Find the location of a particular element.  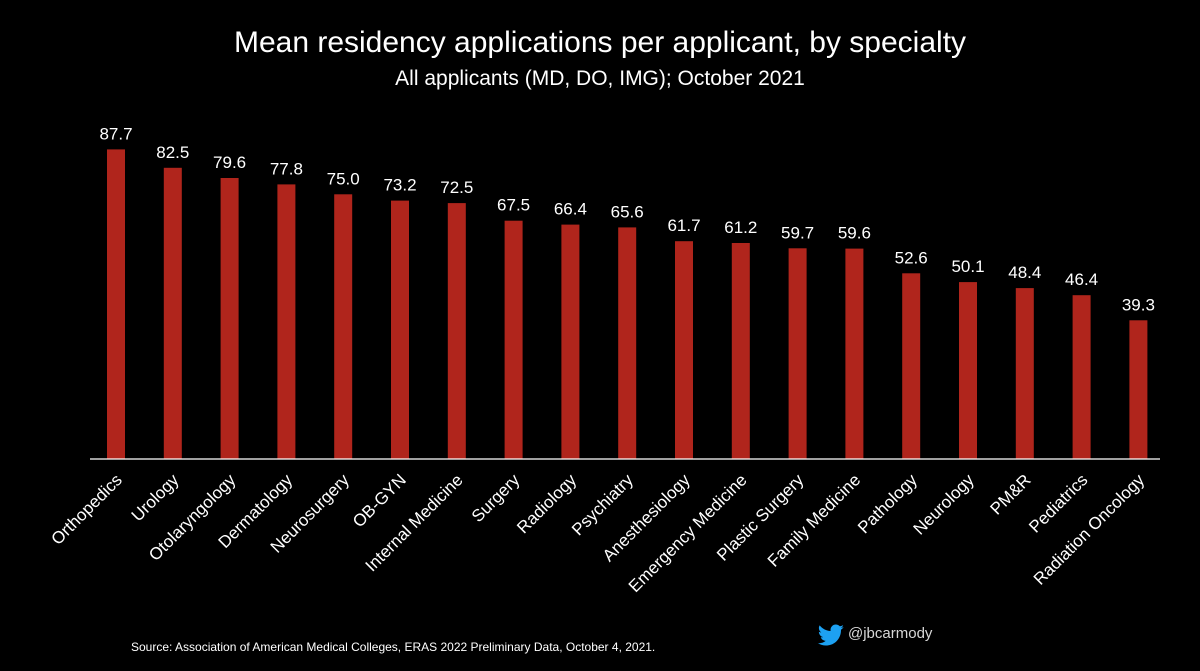

value-label-9: 65.6 is located at coordinates (627, 211).